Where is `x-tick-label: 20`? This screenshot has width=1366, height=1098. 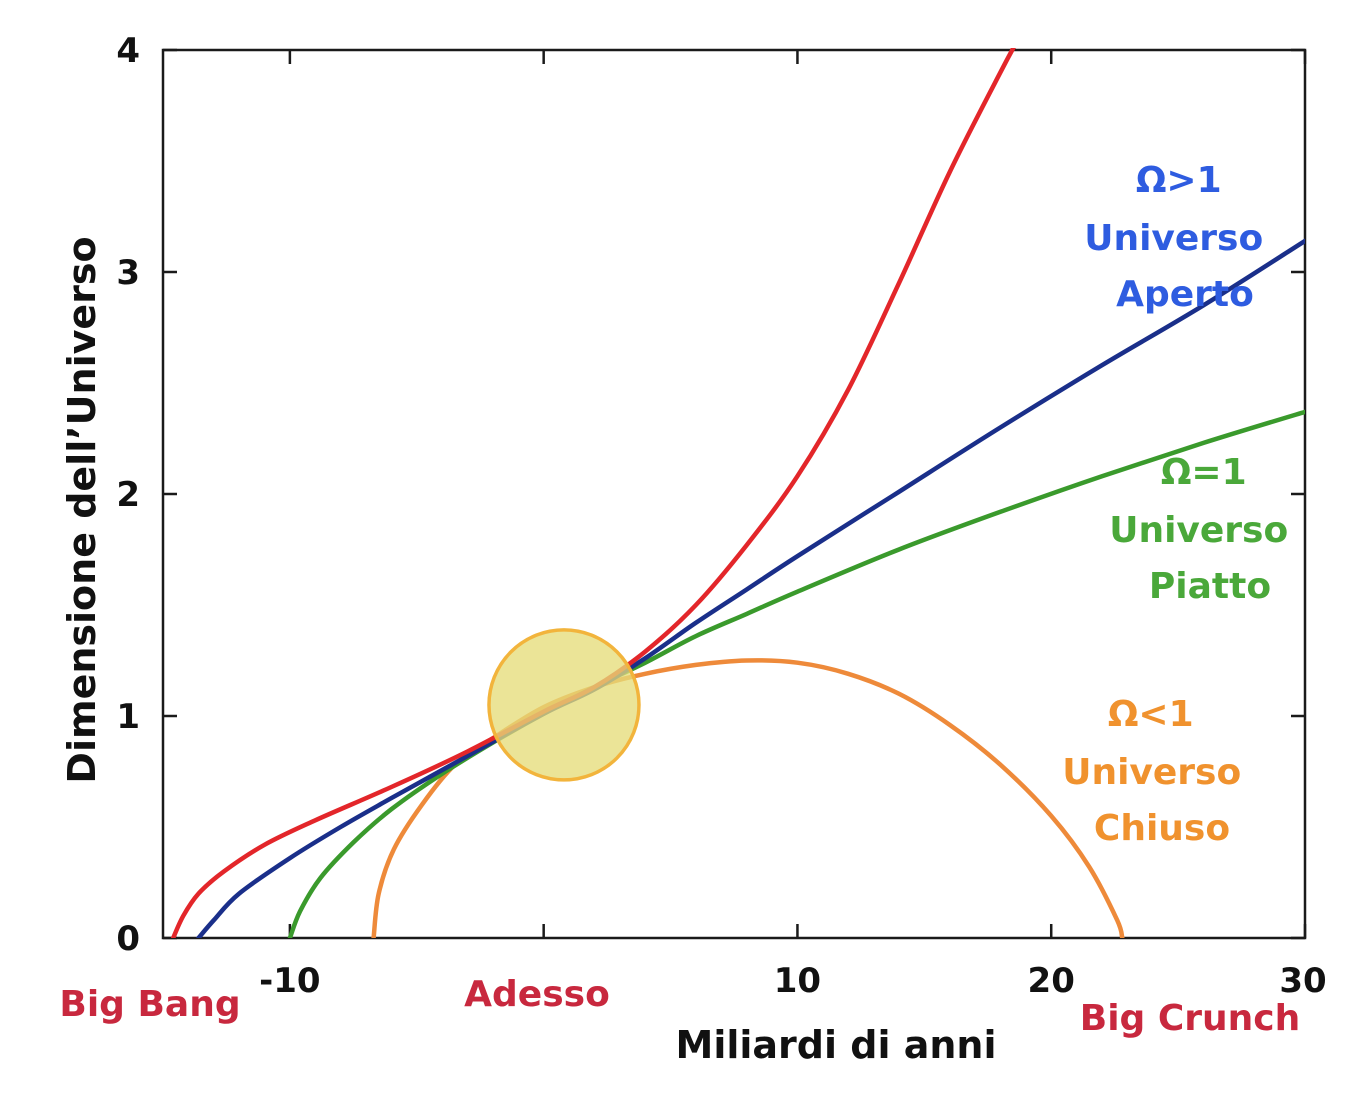 x-tick-label: 20 is located at coordinates (1051, 981).